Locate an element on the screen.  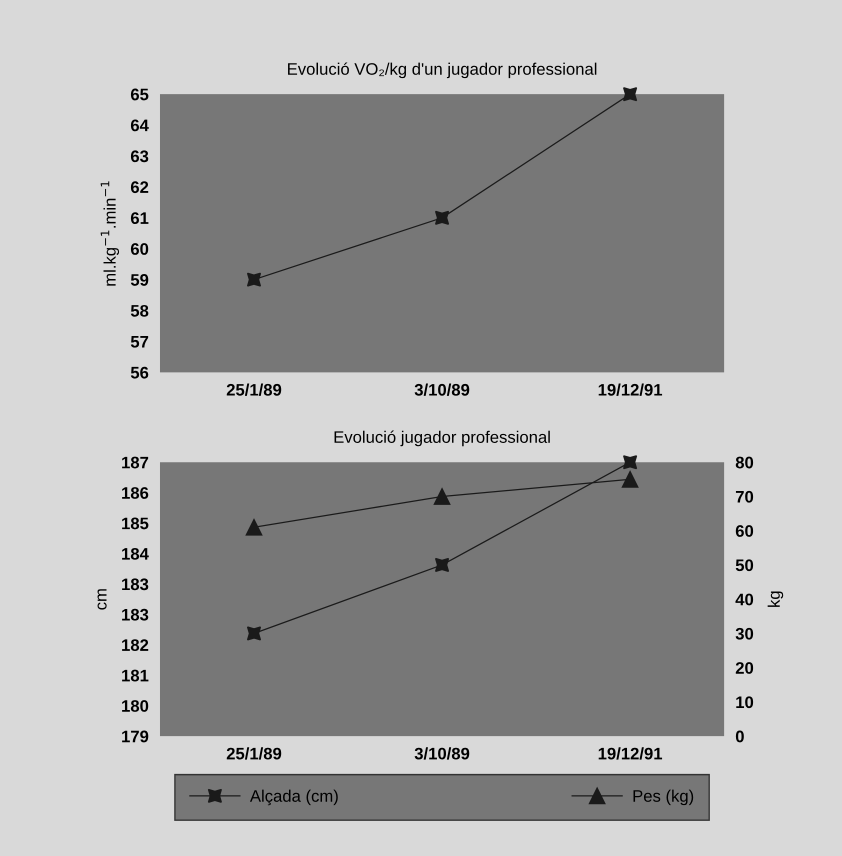
y-tick-label: 179 is located at coordinates (135, 736).